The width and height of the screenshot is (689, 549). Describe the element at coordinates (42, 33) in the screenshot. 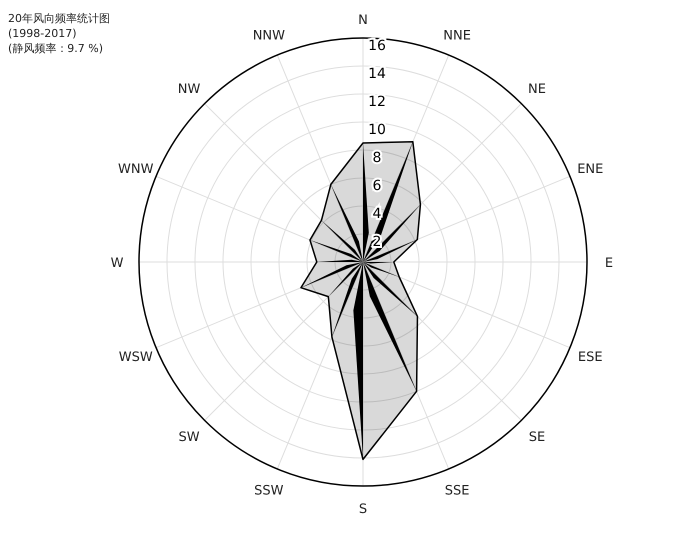

I see `subtitle: (1998-2017)` at that location.